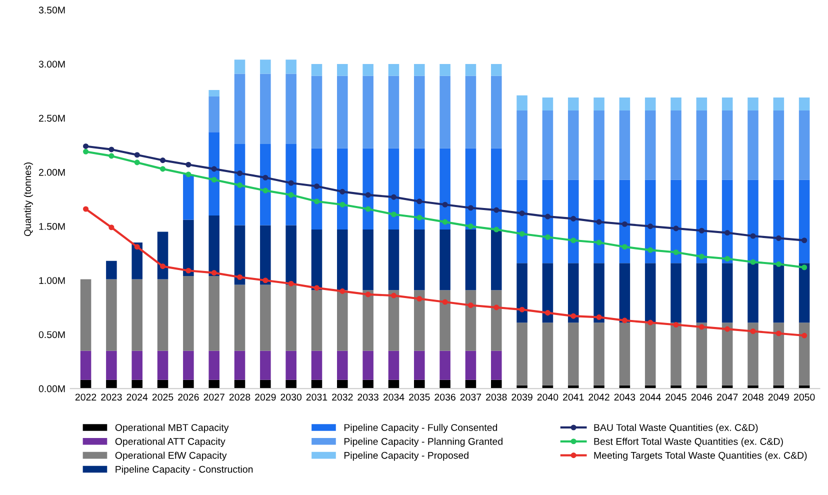 The image size is (828, 495). I want to click on x-tick-label: 2043, so click(625, 397).